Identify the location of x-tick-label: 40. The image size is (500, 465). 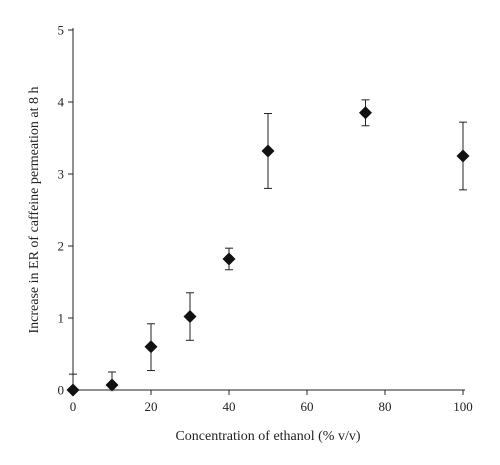
(229, 406).